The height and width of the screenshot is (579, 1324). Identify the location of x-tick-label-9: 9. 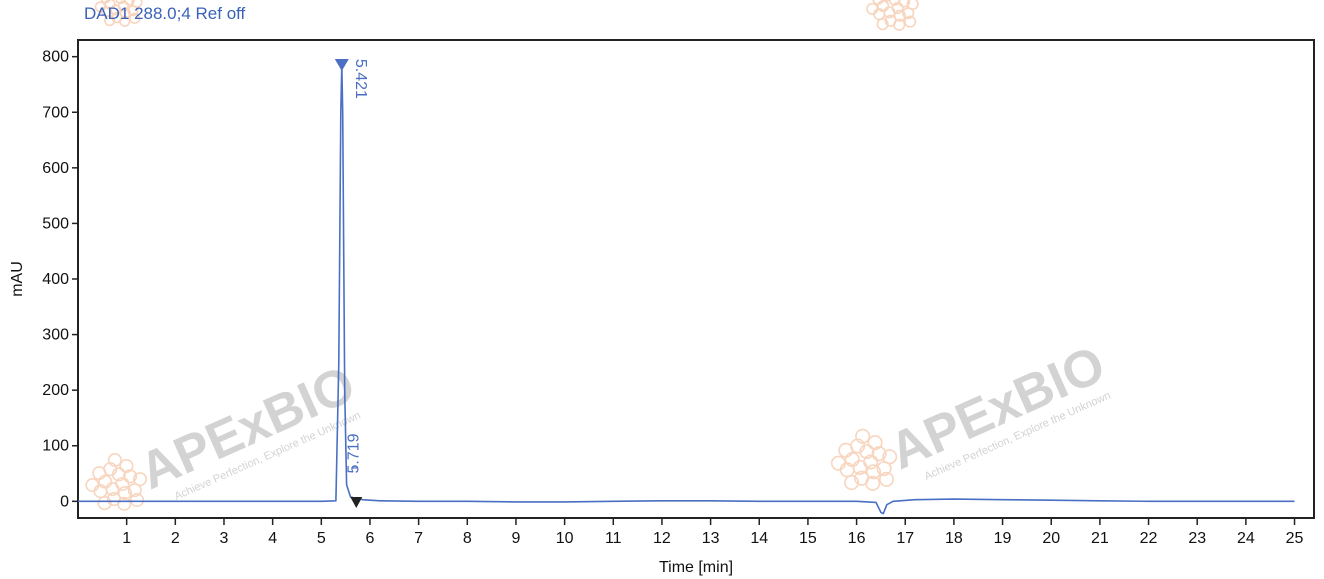
(515, 538).